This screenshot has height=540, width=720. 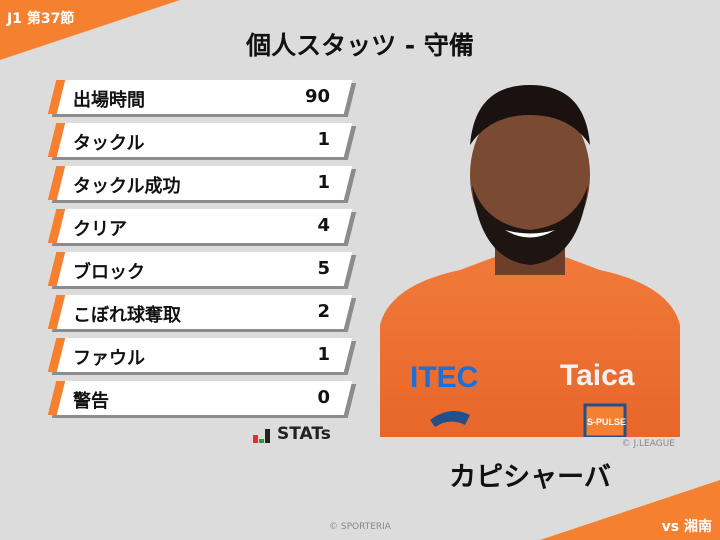 I want to click on stat-label: ファウル, so click(x=109, y=358).